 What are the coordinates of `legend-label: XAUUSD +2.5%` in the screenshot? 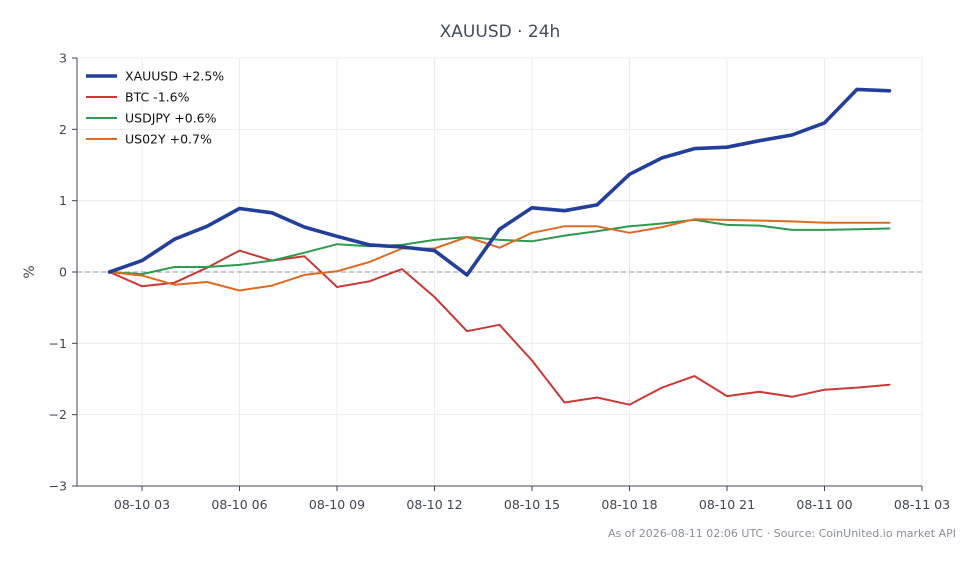 It's located at (174, 76).